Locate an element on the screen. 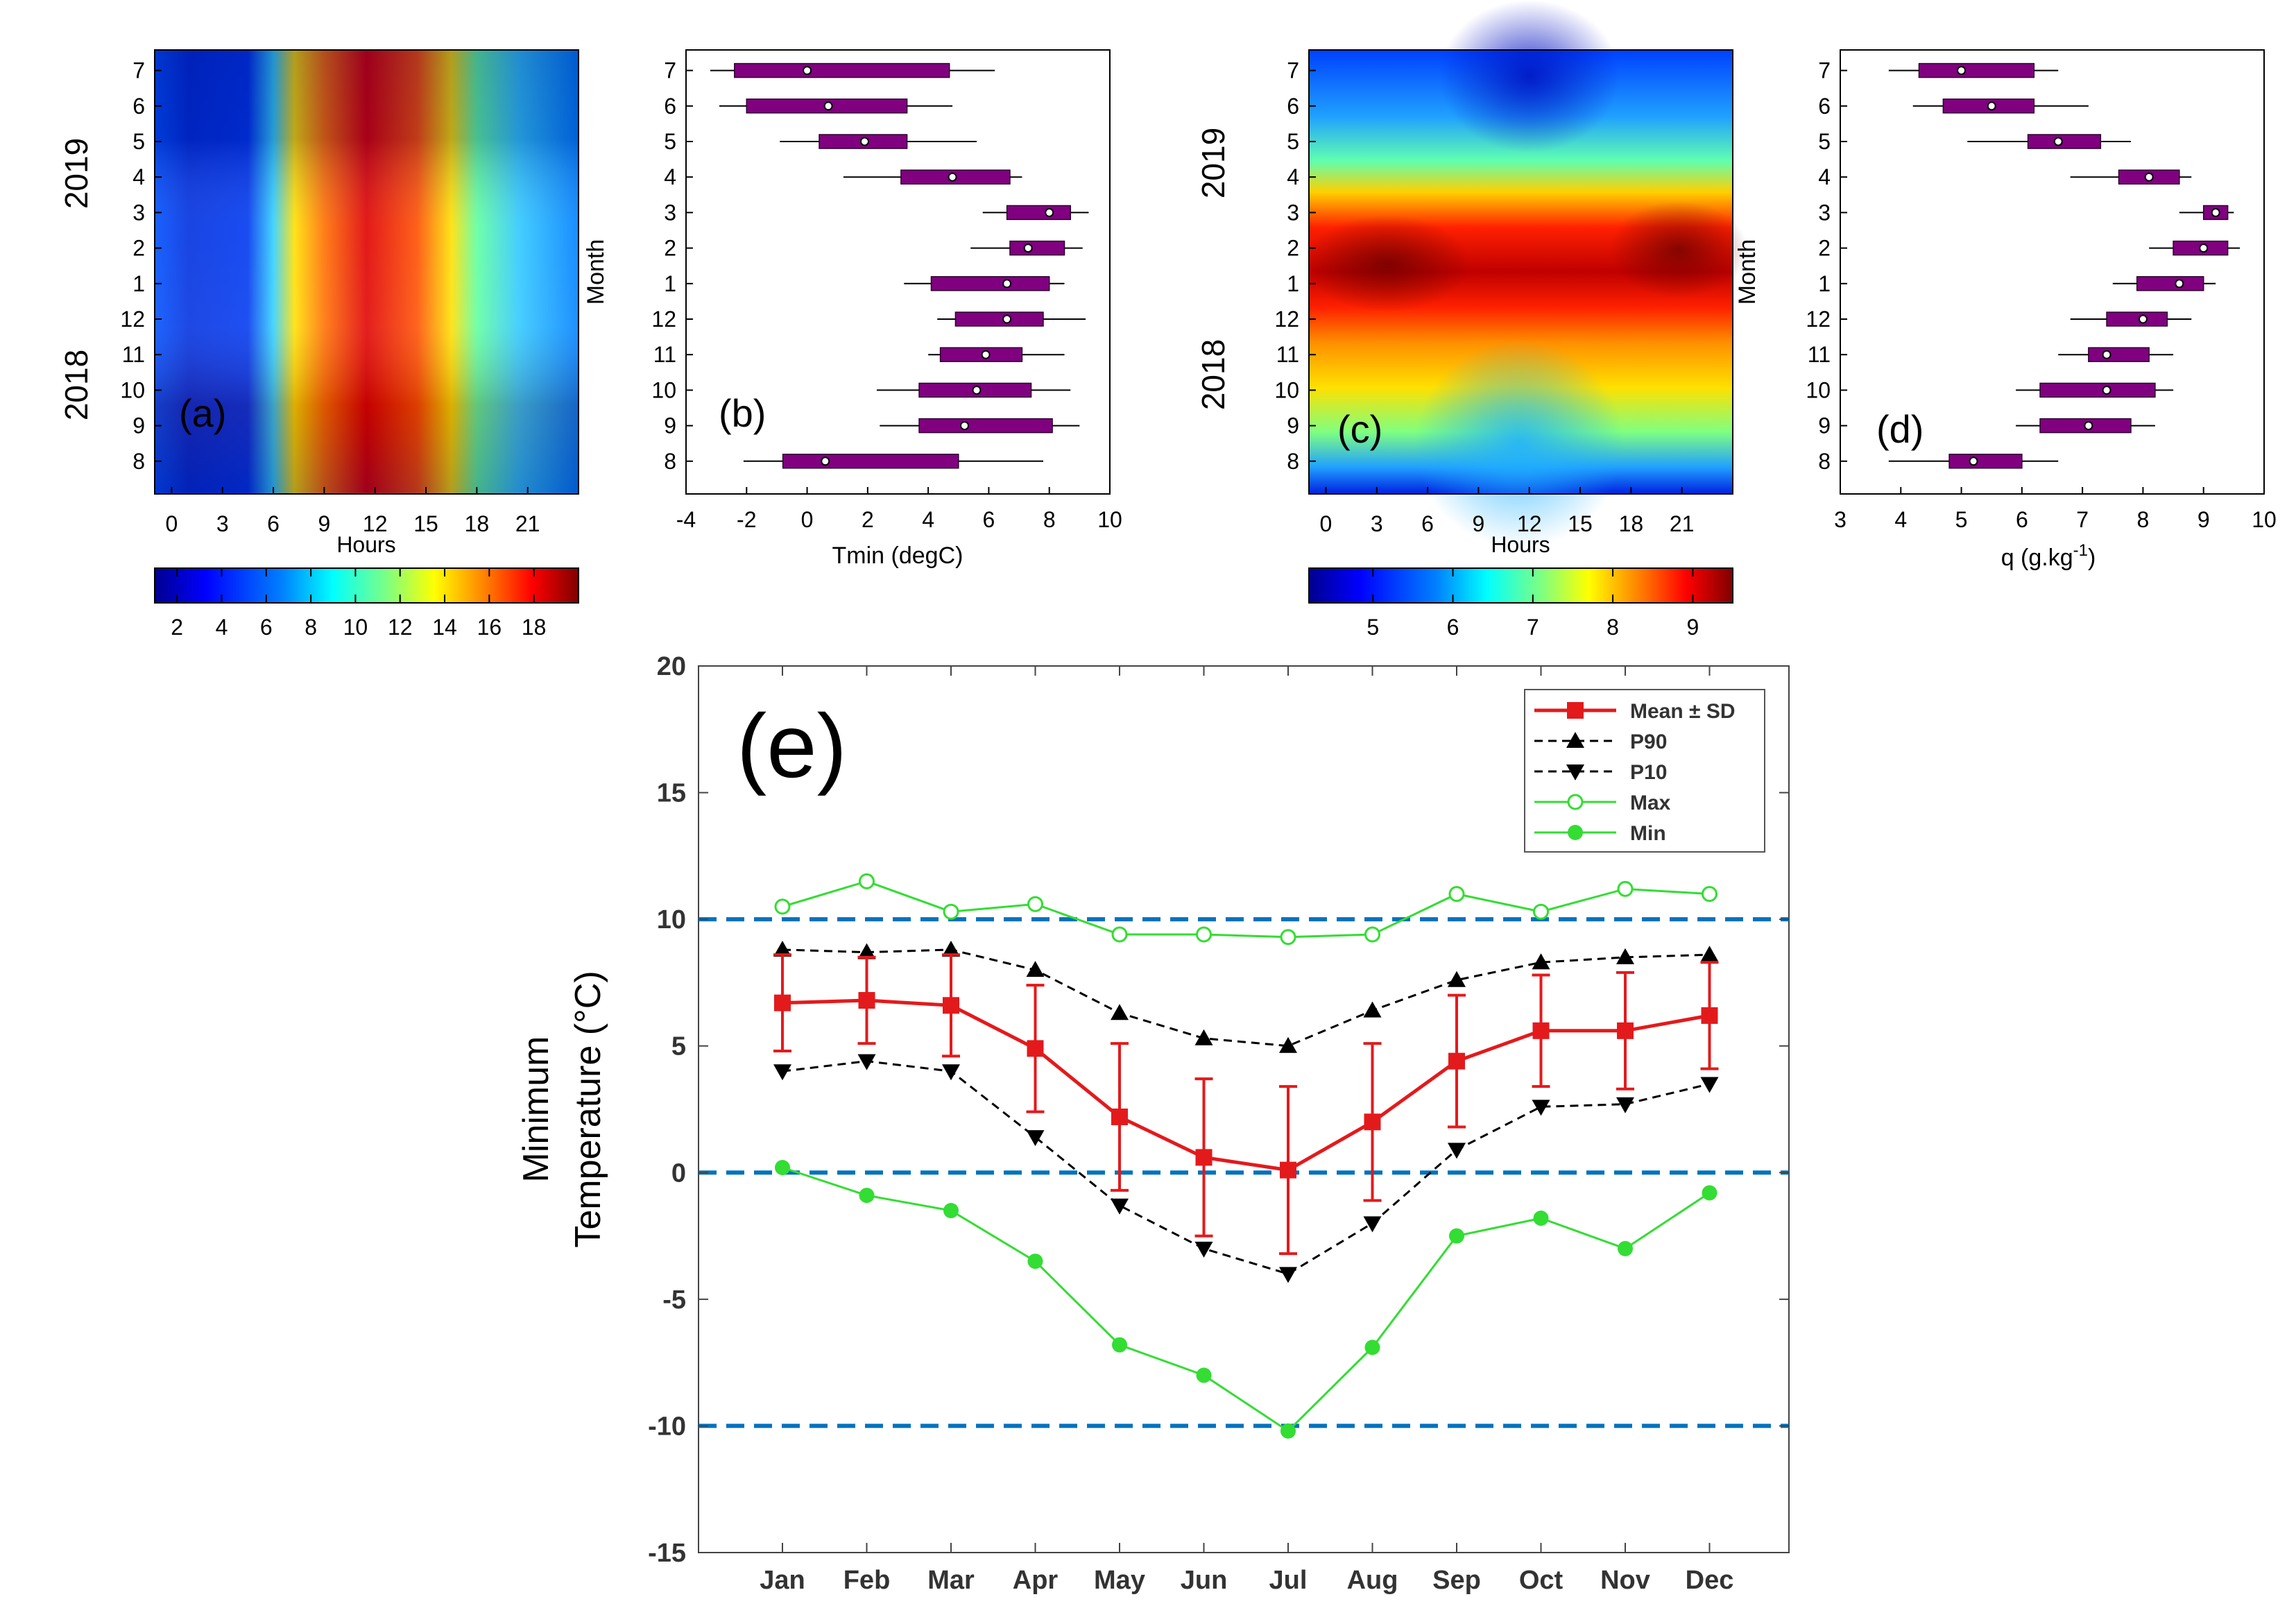 This screenshot has height=1615, width=2296. panel-e-label: (e) is located at coordinates (792, 746).